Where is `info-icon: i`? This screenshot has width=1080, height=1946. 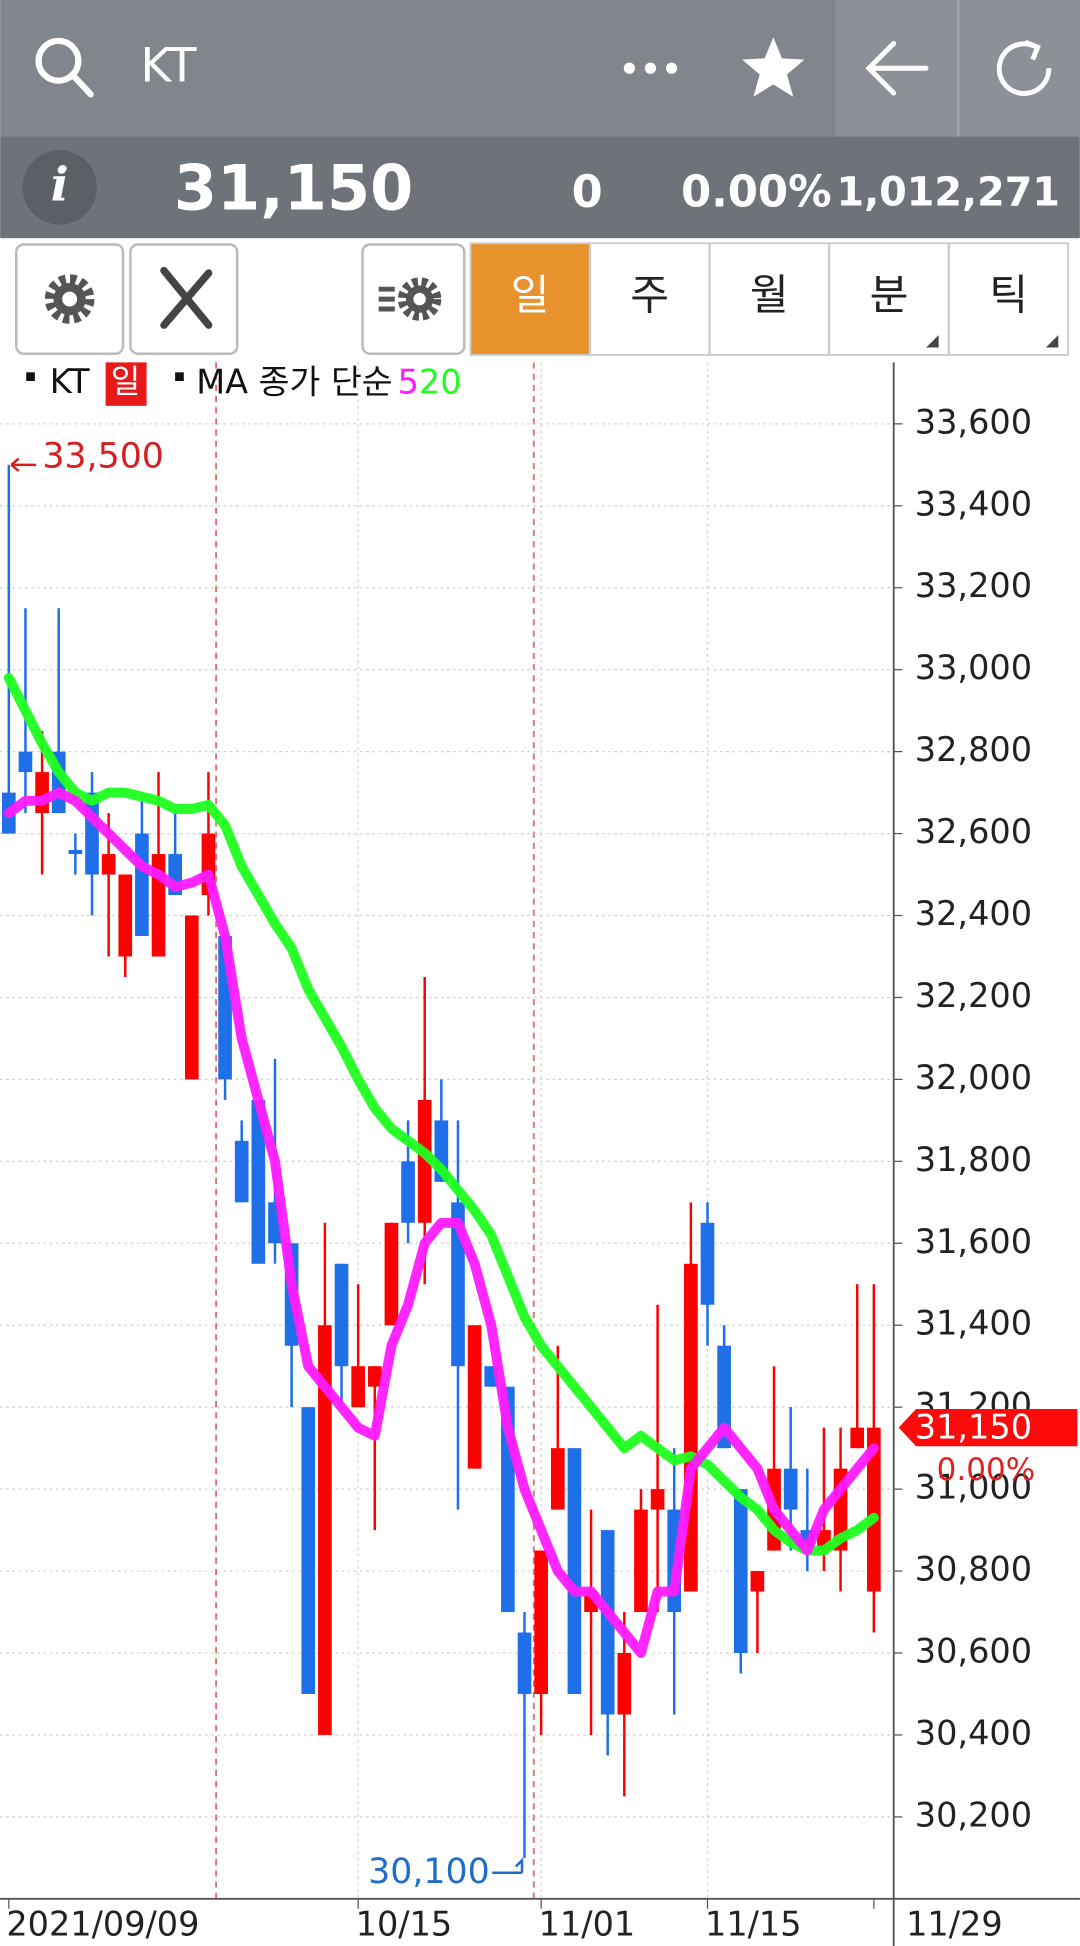 info-icon: i is located at coordinates (60, 185).